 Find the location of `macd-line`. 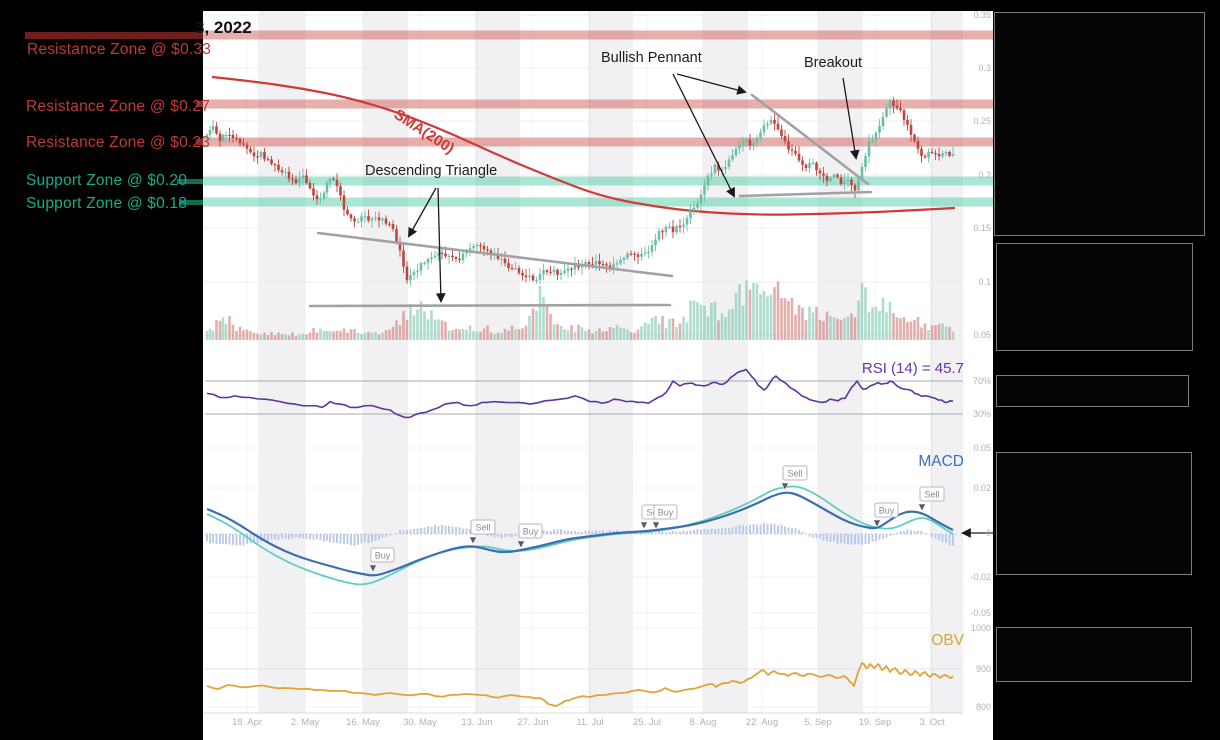

macd-line is located at coordinates (580, 534).